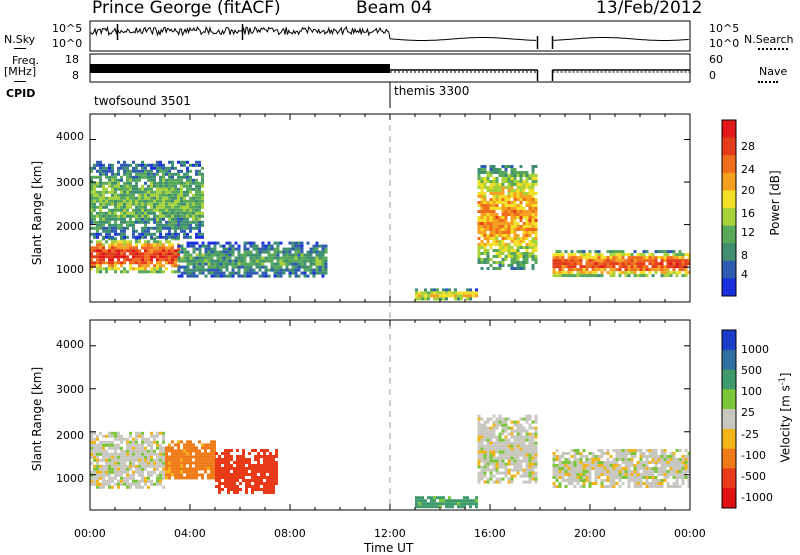  What do you see at coordinates (70, 269) in the screenshot?
I see `power-ytick: 1000` at bounding box center [70, 269].